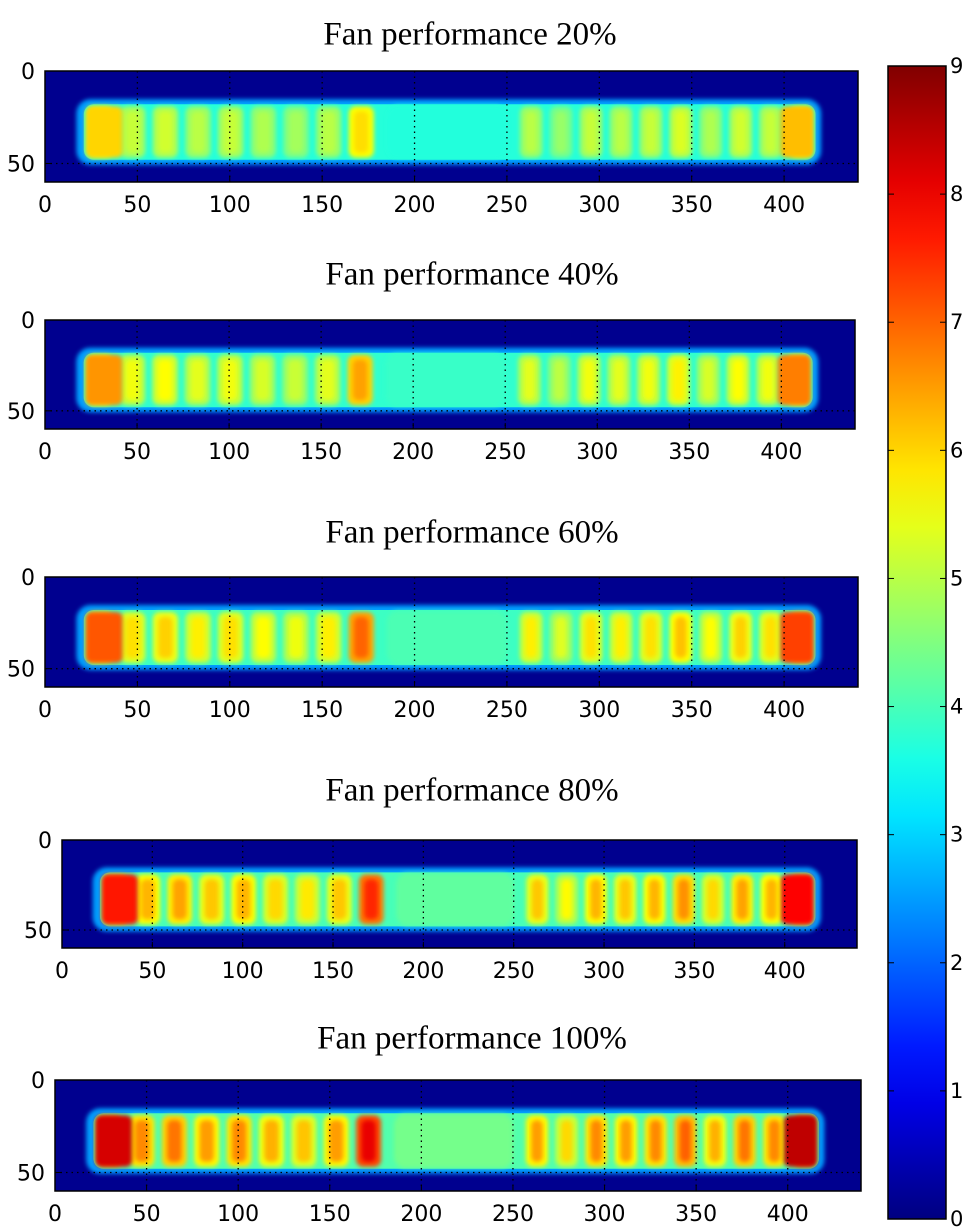 The height and width of the screenshot is (1230, 971). What do you see at coordinates (917, 642) in the screenshot?
I see `colorbar-gradient` at bounding box center [917, 642].